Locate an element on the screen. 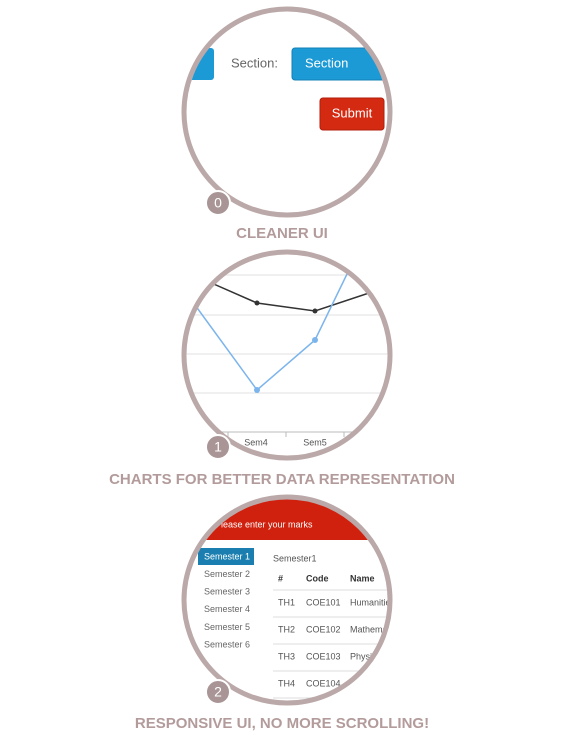 Image resolution: width=582 pixels, height=751 pixels. panel-title: Semester1 is located at coordinates (295, 558).